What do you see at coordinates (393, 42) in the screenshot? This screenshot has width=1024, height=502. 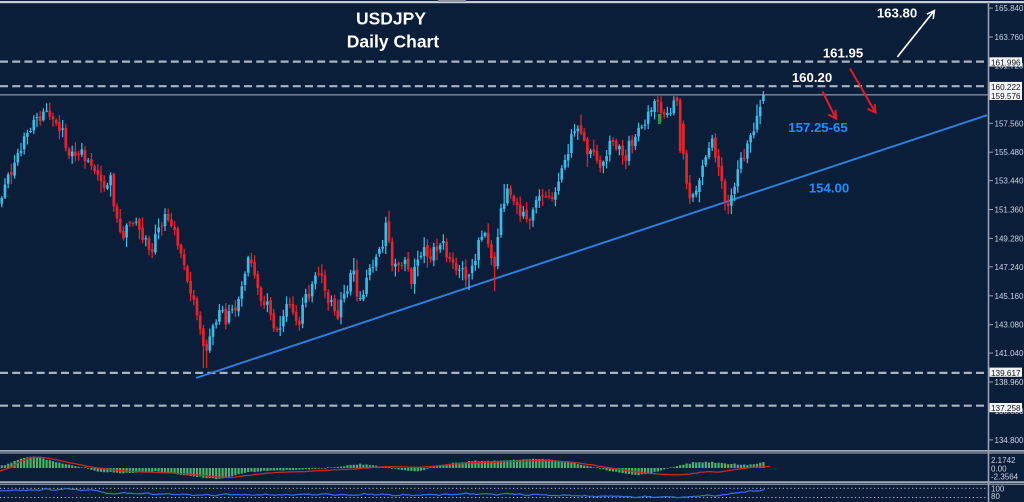 I see `svg-text: Daily Chart` at bounding box center [393, 42].